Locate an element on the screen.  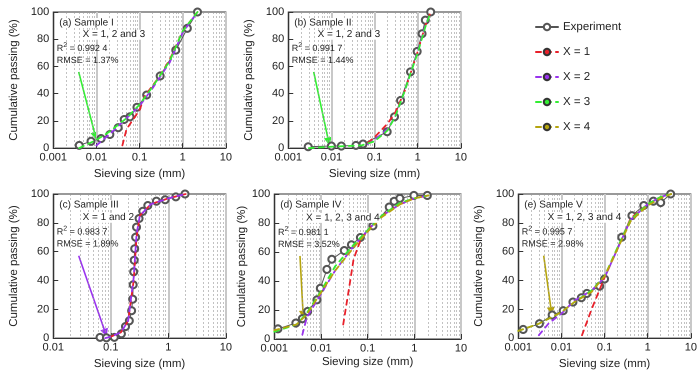
legend-label: X = 2 is located at coordinates (576, 77).